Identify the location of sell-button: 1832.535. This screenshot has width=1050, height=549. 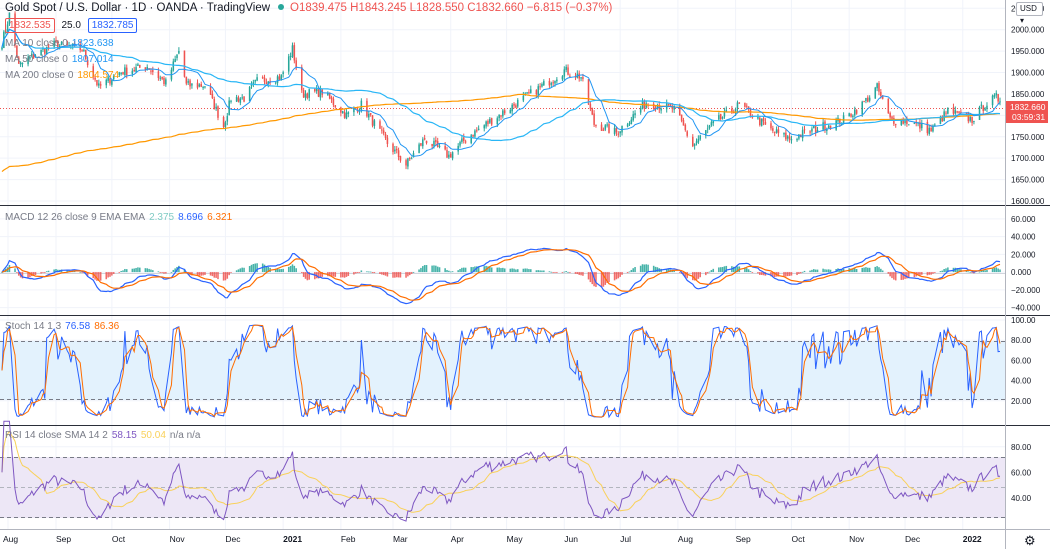
(30, 25).